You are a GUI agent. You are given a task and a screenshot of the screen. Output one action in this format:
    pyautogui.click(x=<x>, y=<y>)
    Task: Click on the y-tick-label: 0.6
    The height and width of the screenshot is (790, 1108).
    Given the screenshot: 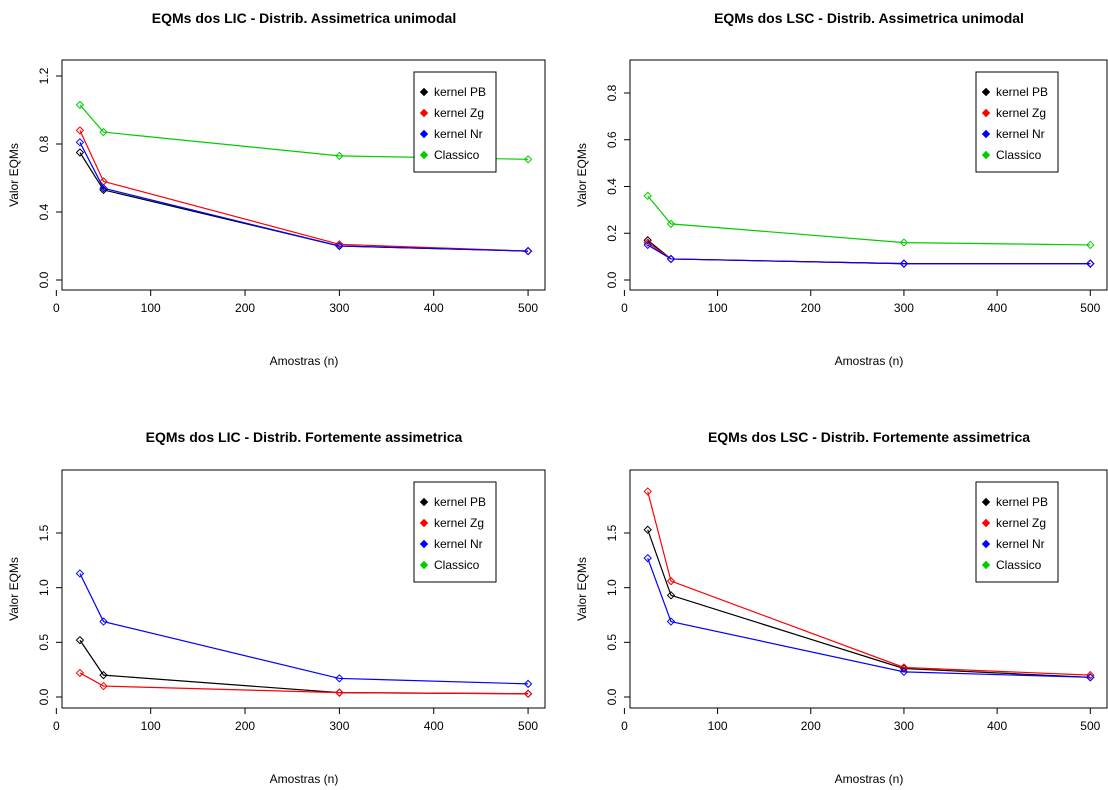 What is the action you would take?
    pyautogui.click(x=612, y=139)
    